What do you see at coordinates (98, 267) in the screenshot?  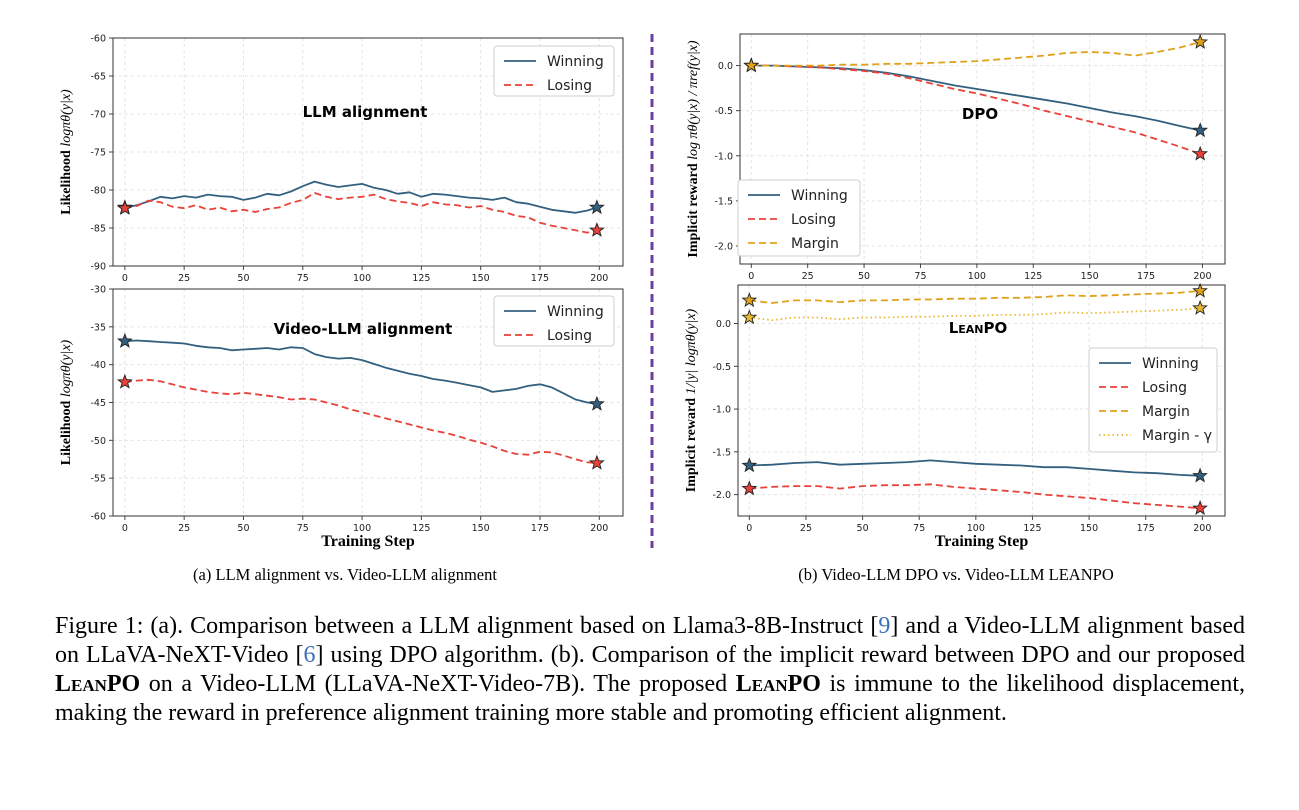 I see `y-tick-label: -90` at bounding box center [98, 267].